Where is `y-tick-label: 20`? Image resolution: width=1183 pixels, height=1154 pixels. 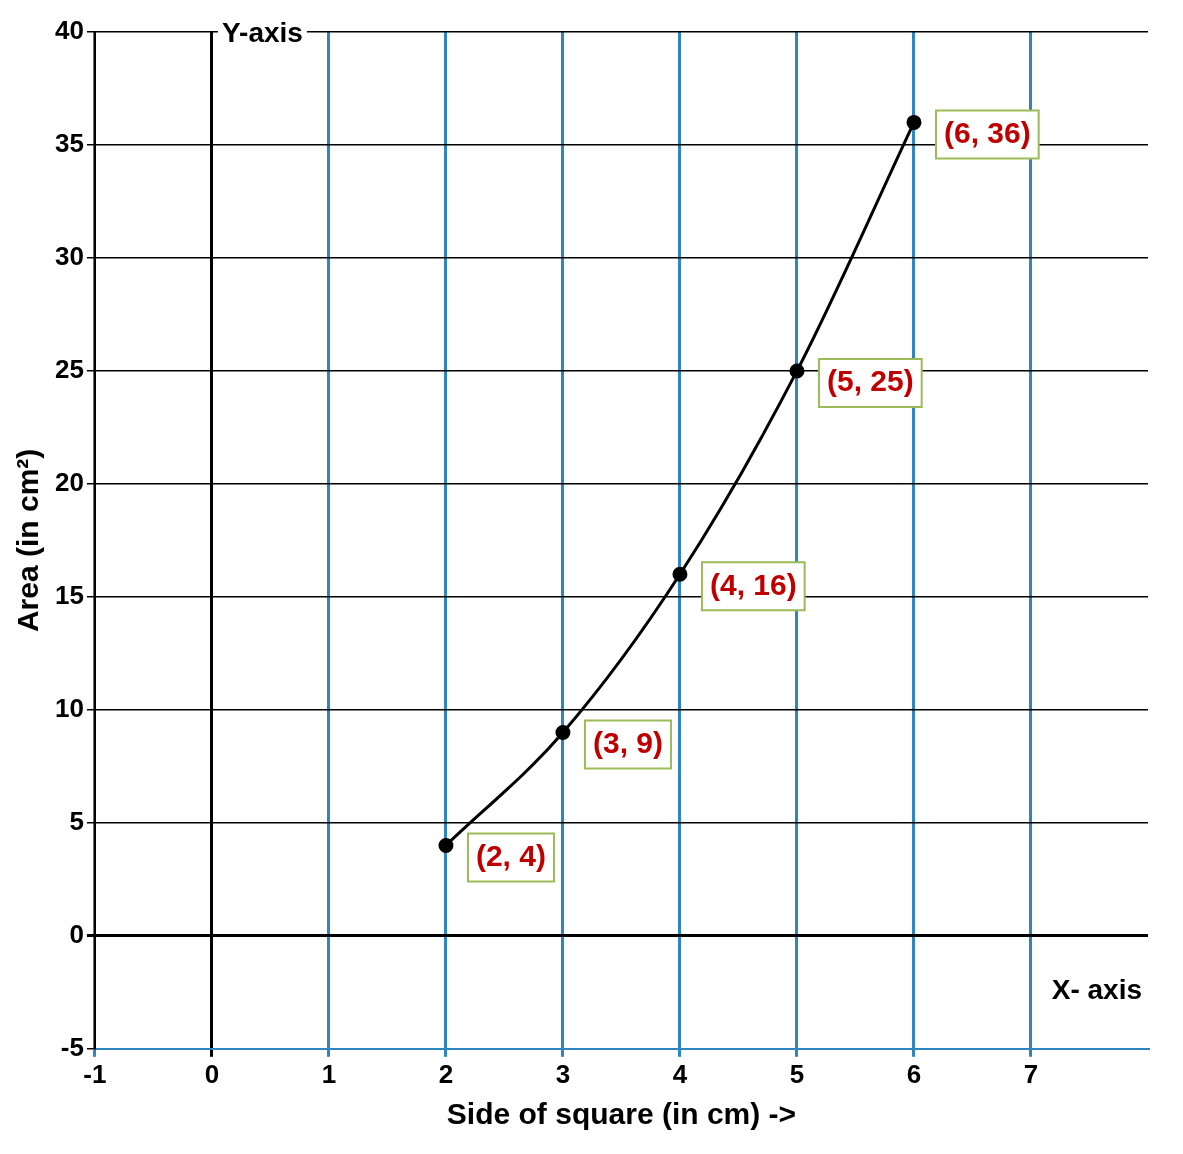
y-tick-label: 20 is located at coordinates (69, 482).